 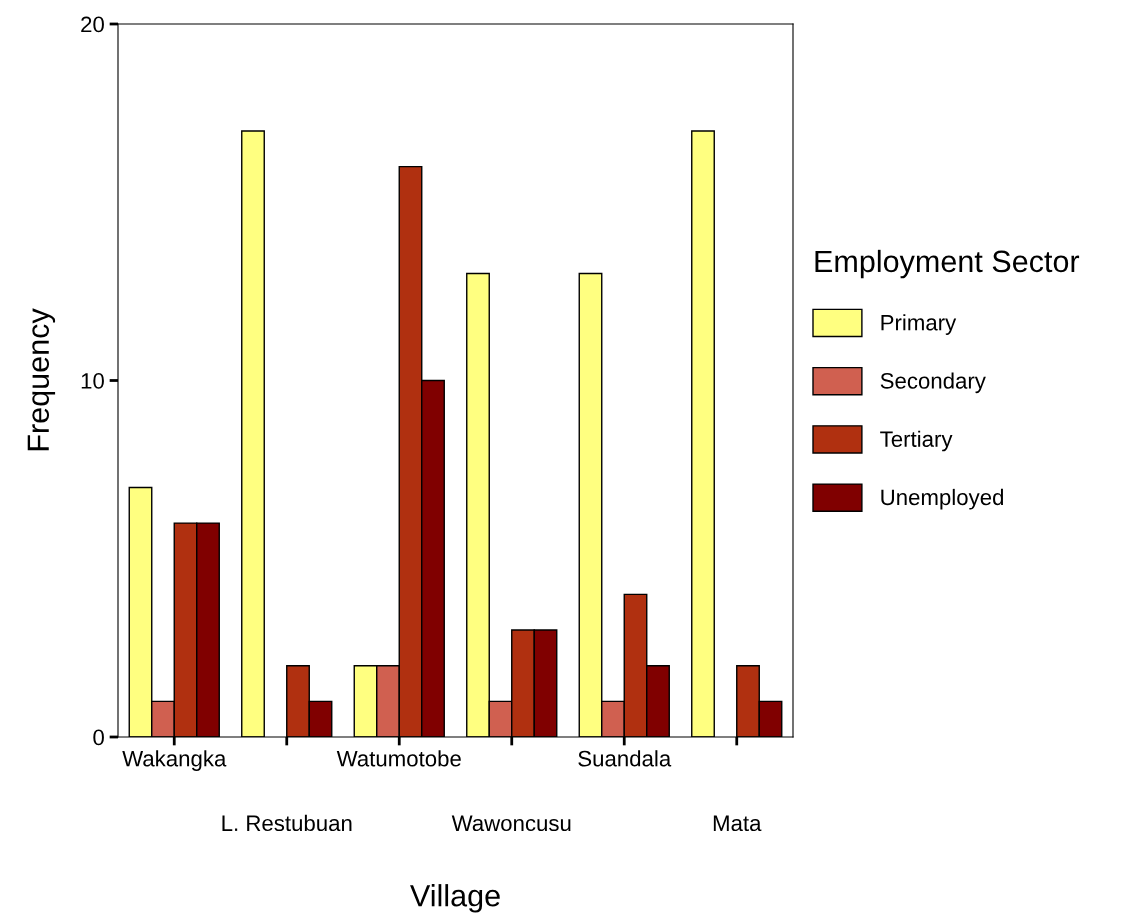 I want to click on x-axis-title: Village, so click(x=455, y=898).